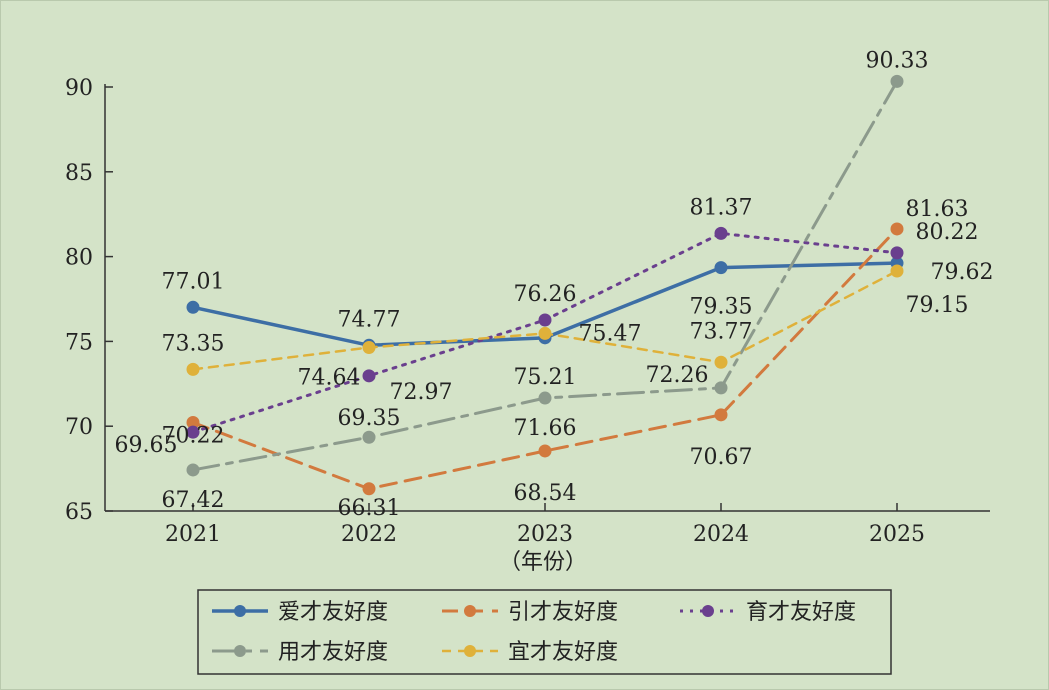  Describe the element at coordinates (369, 508) in the screenshot. I see `data-label: 66.31` at that location.